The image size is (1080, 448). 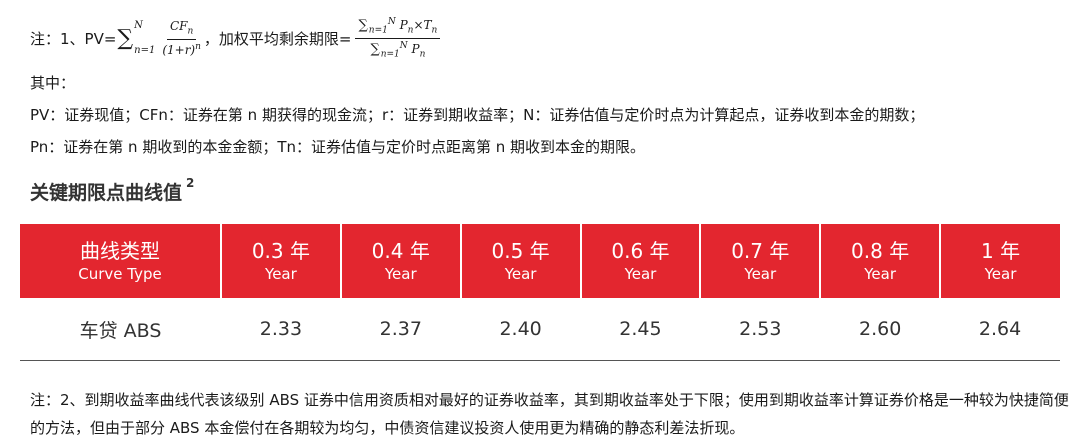 What do you see at coordinates (138, 25) in the screenshot?
I see `sum-upper: N` at bounding box center [138, 25].